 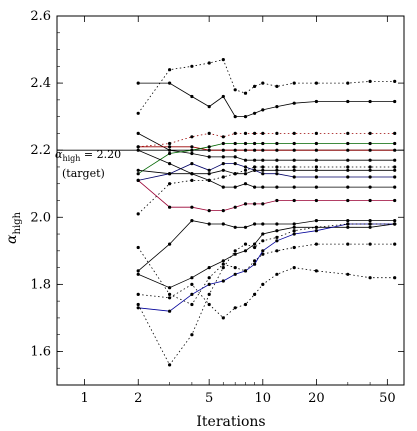 I want to click on target-note: (target), so click(x=83, y=173).